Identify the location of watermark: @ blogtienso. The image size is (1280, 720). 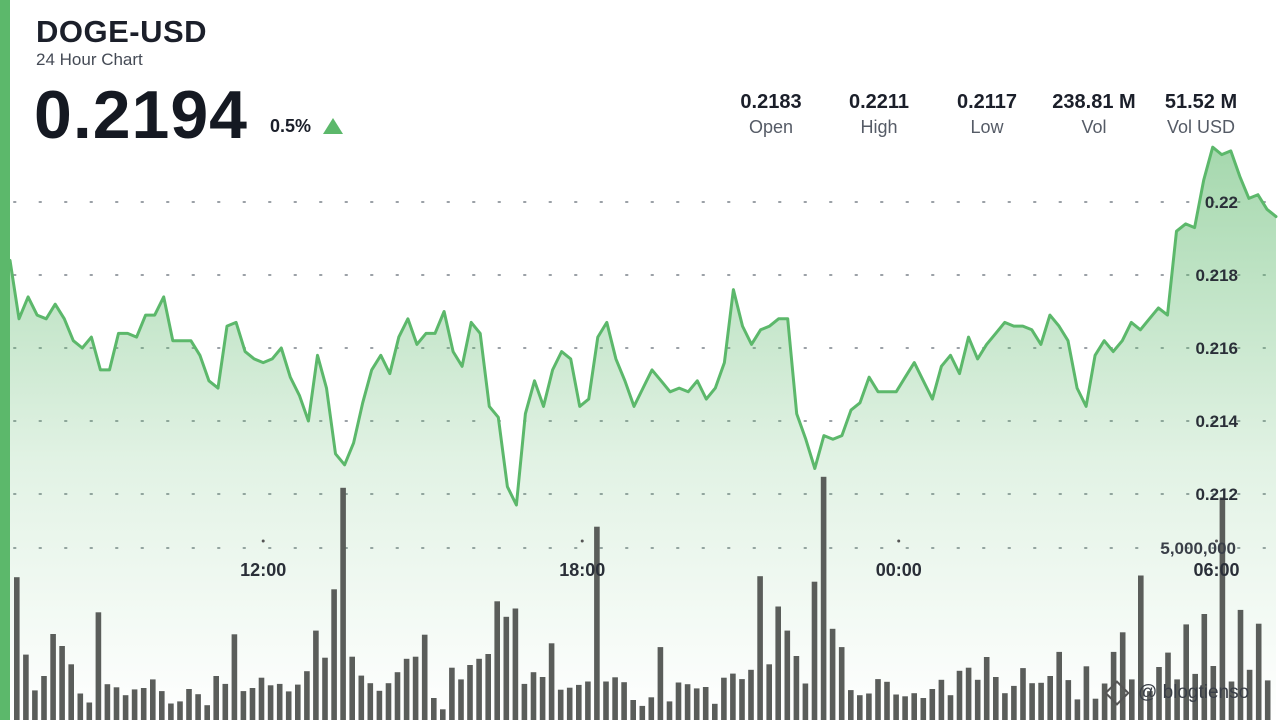
(1177, 693).